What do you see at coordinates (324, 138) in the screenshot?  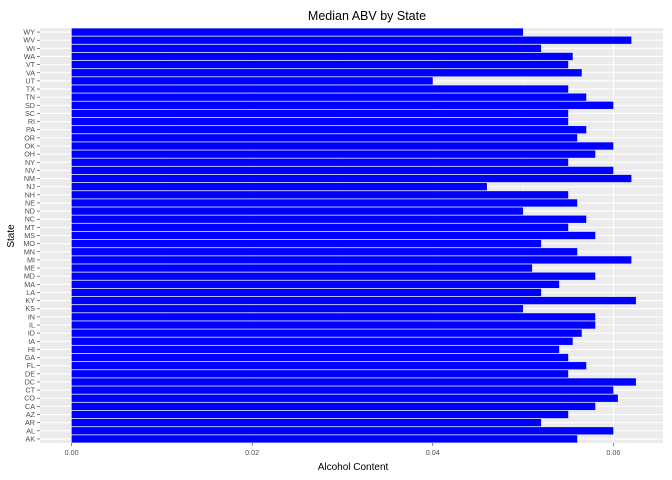 I see `bar-or` at bounding box center [324, 138].